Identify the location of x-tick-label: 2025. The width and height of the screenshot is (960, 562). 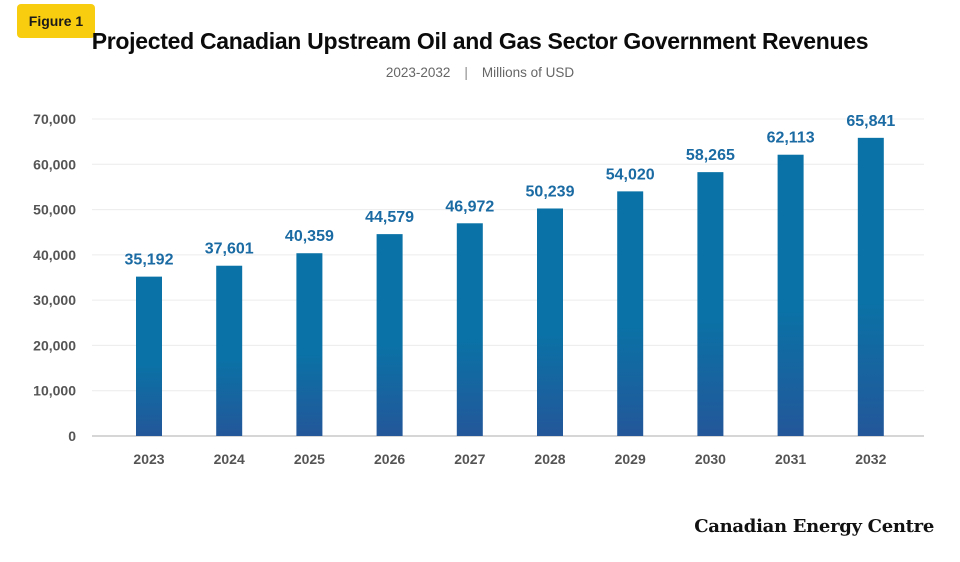
(309, 459).